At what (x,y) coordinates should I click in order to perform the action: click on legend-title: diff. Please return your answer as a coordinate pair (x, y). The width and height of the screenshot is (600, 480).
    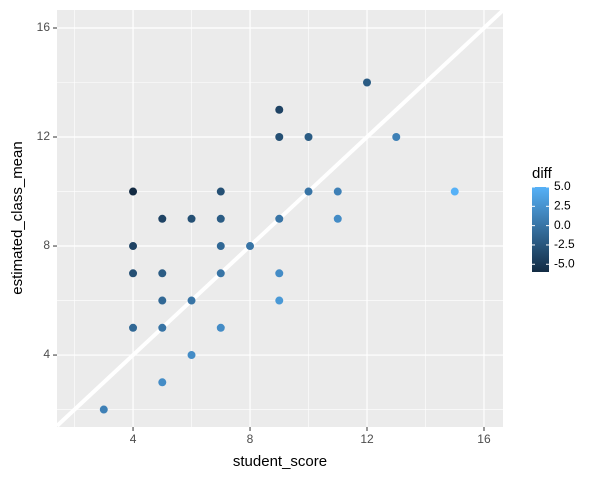
    Looking at the image, I should click on (542, 173).